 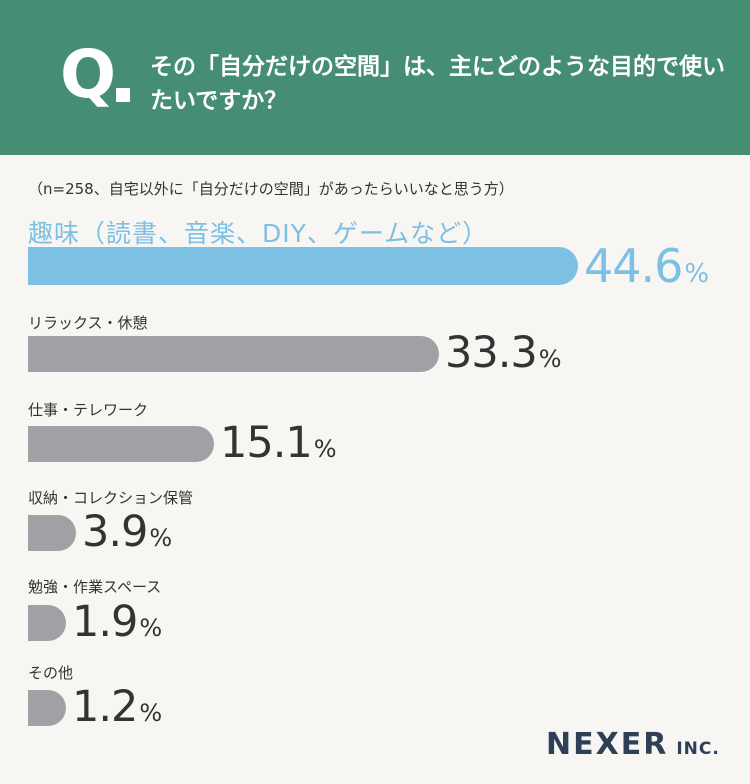 What do you see at coordinates (123, 95) in the screenshot?
I see `q-dot-decoration` at bounding box center [123, 95].